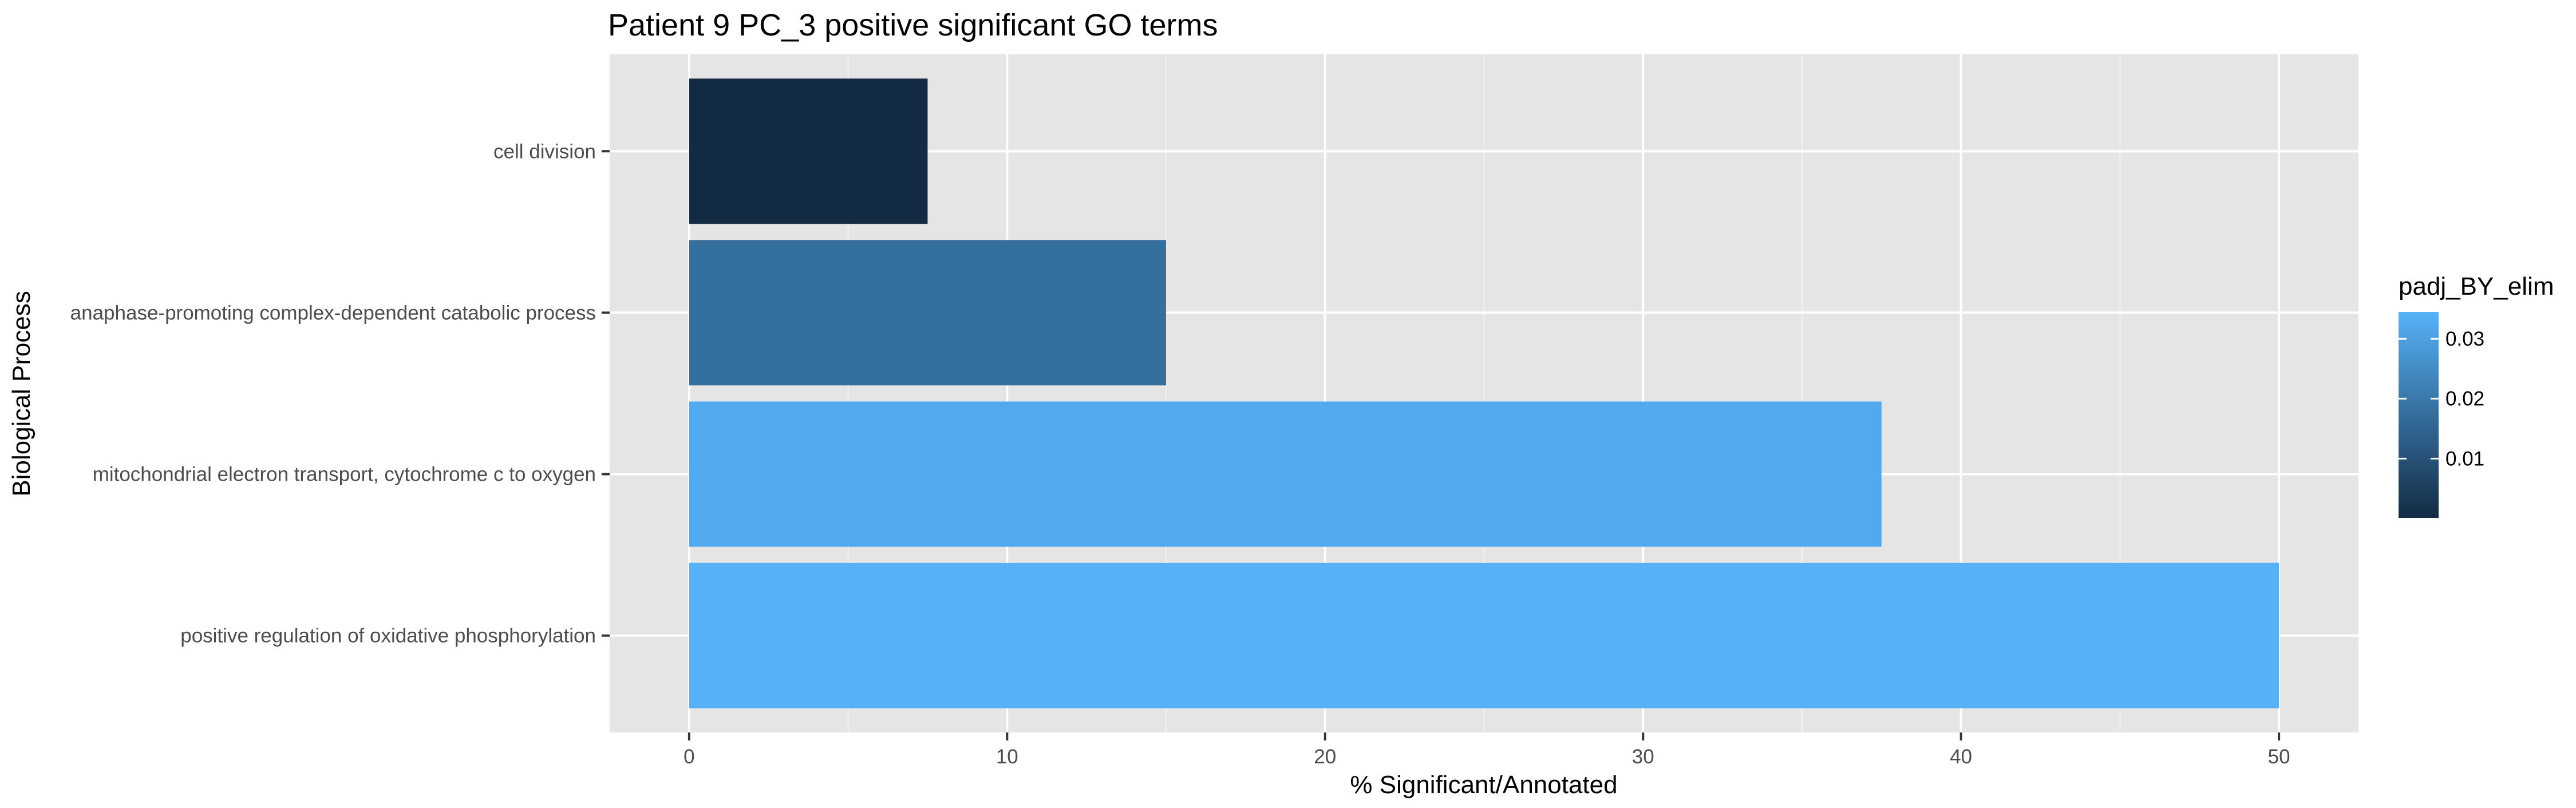 The width and height of the screenshot is (2576, 808). What do you see at coordinates (1643, 757) in the screenshot?
I see `x-tick-label: 30` at bounding box center [1643, 757].